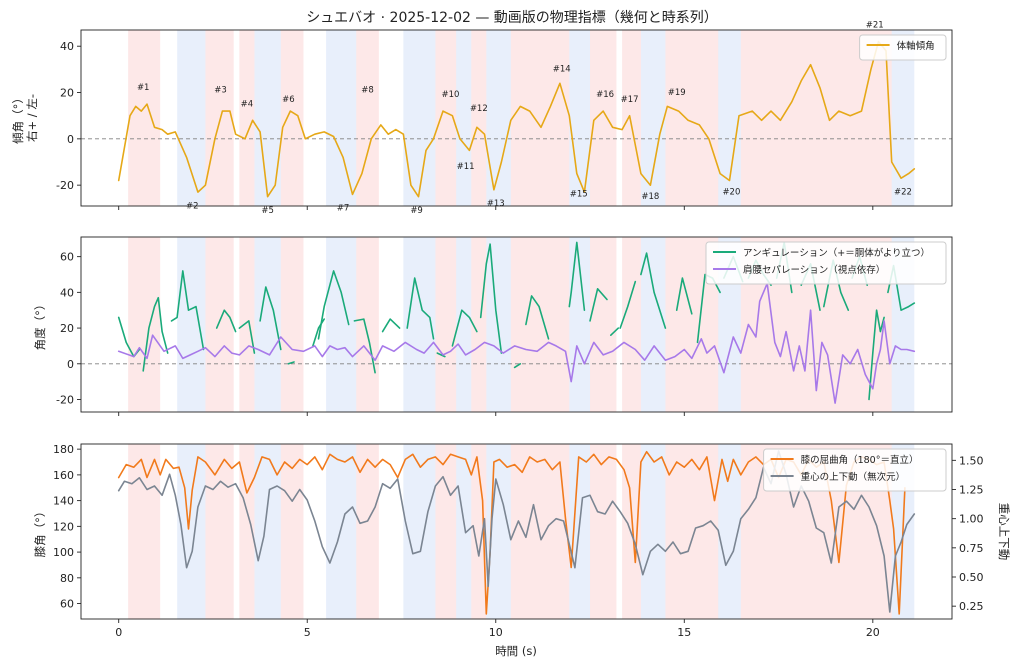  Describe the element at coordinates (903, 192) in the screenshot. I see `peak-annotation: #22` at that location.